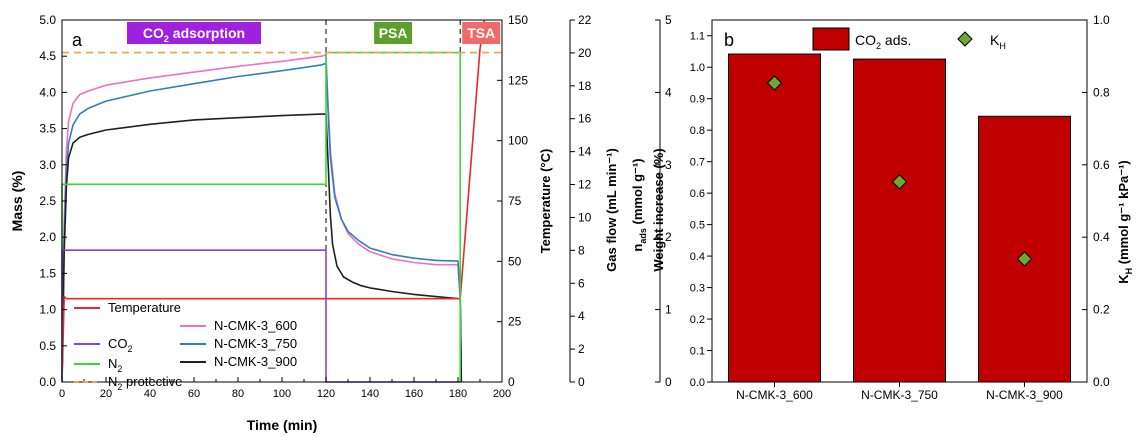 Image resolution: width=1138 pixels, height=437 pixels. Describe the element at coordinates (115, 365) in the screenshot. I see `legend-label: N2` at that location.